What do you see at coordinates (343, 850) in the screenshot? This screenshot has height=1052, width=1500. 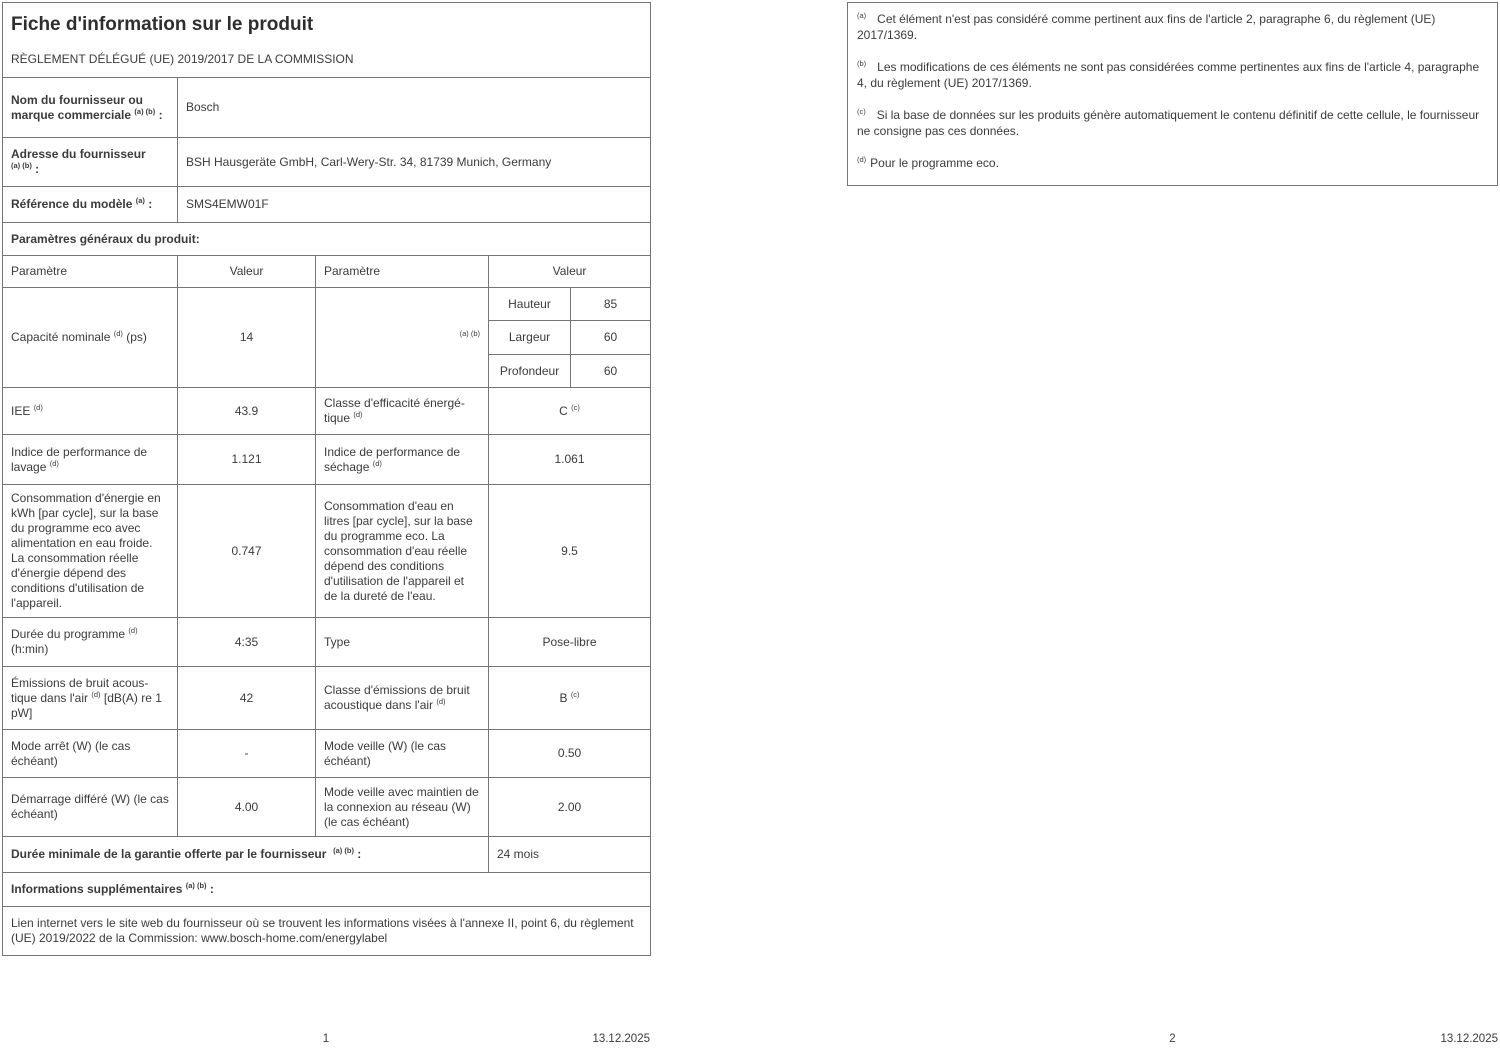 I see `warranty-footnote-sup: (a) (b)` at bounding box center [343, 850].